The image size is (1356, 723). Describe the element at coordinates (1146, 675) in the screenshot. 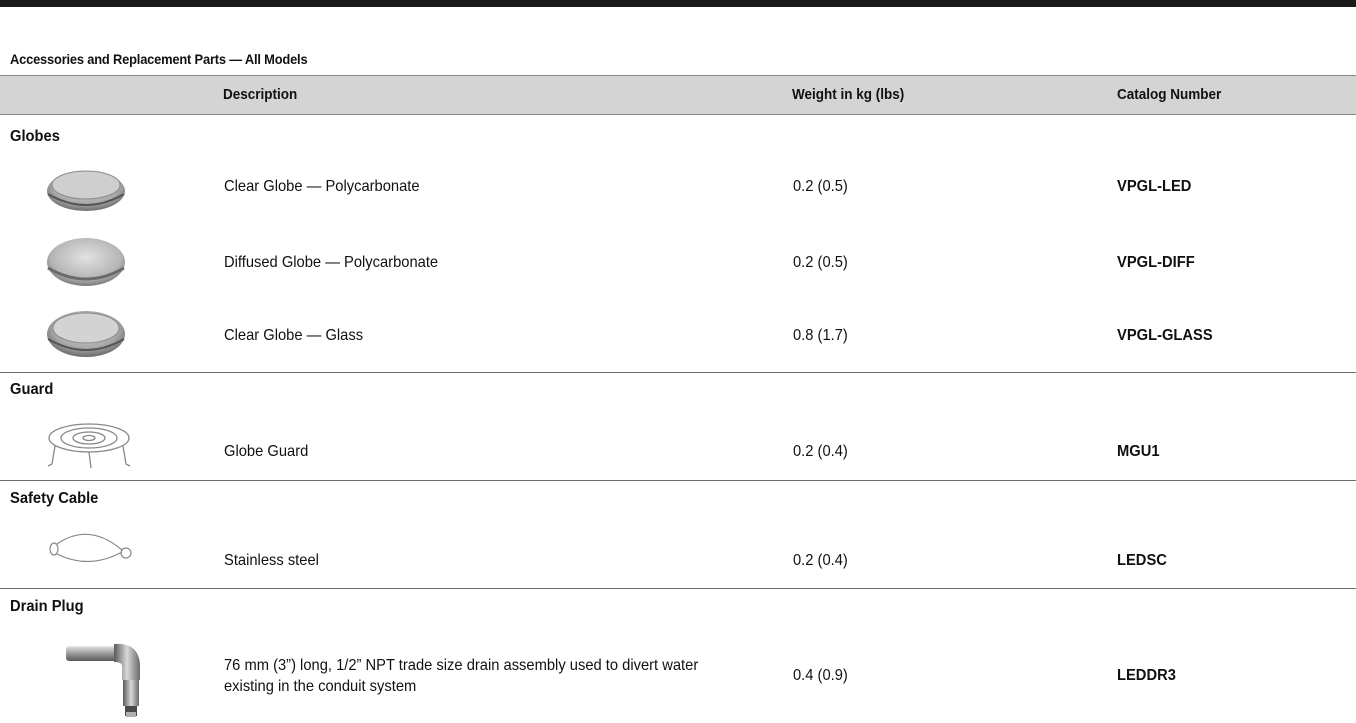

I see `row-catalog-number: LEDDR3` at that location.